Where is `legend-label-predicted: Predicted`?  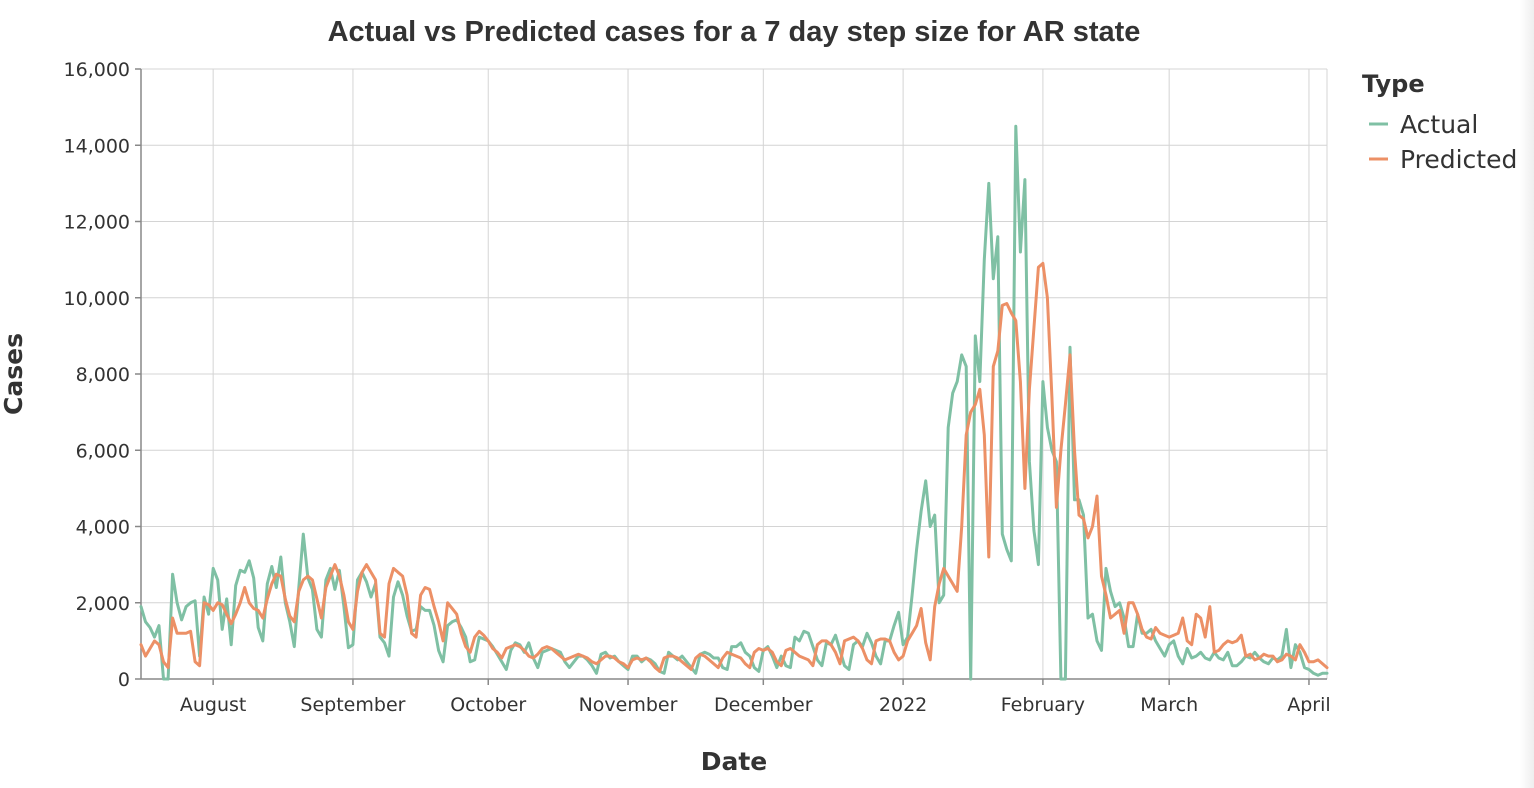 legend-label-predicted: Predicted is located at coordinates (1458, 159).